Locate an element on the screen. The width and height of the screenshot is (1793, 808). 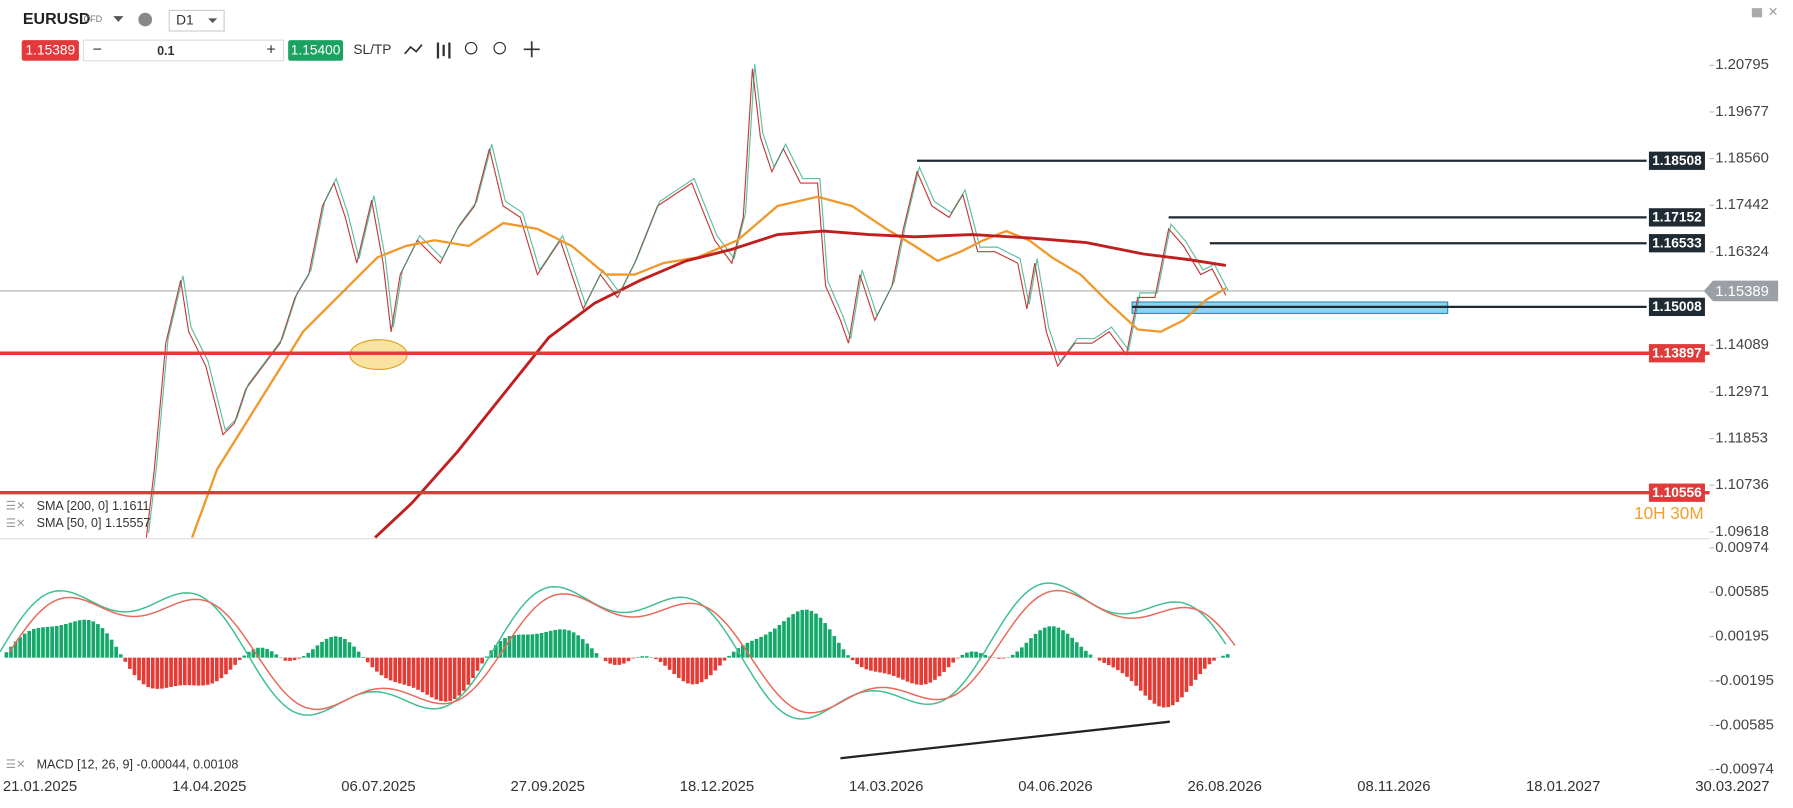
pan-tool is located at coordinates (532, 49).